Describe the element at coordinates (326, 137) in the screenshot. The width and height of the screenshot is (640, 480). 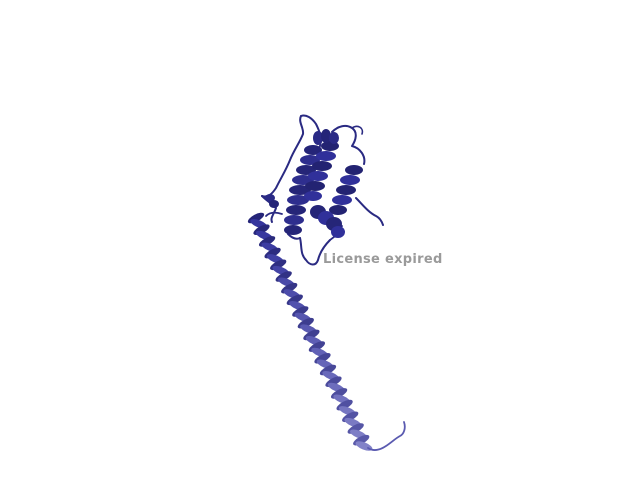
I see `helix-e` at that location.